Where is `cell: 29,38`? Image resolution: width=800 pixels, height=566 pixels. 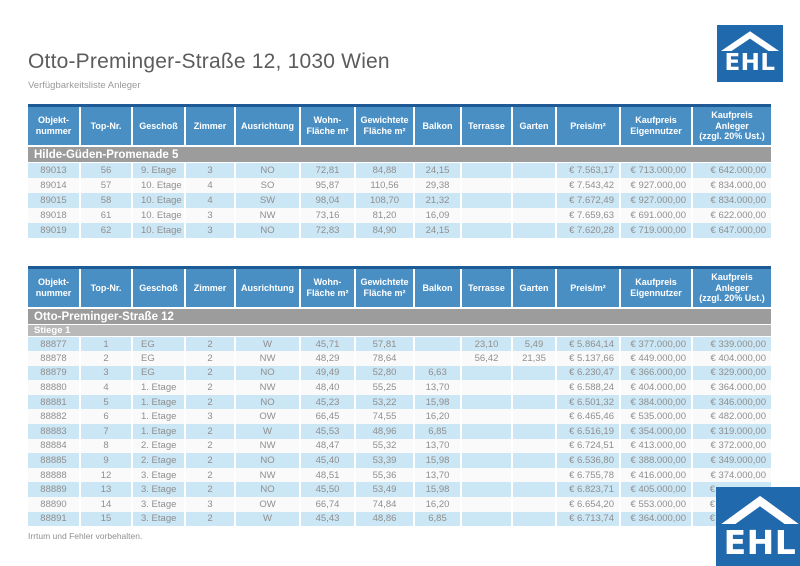
cell: 29,38 is located at coordinates (437, 185).